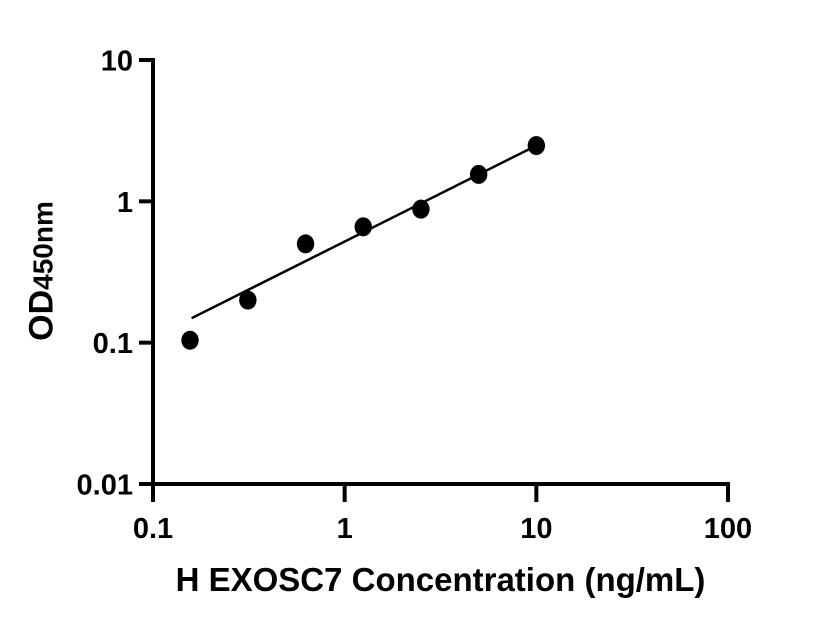 The height and width of the screenshot is (640, 816). What do you see at coordinates (125, 203) in the screenshot?
I see `y-tick-label: 1` at bounding box center [125, 203].